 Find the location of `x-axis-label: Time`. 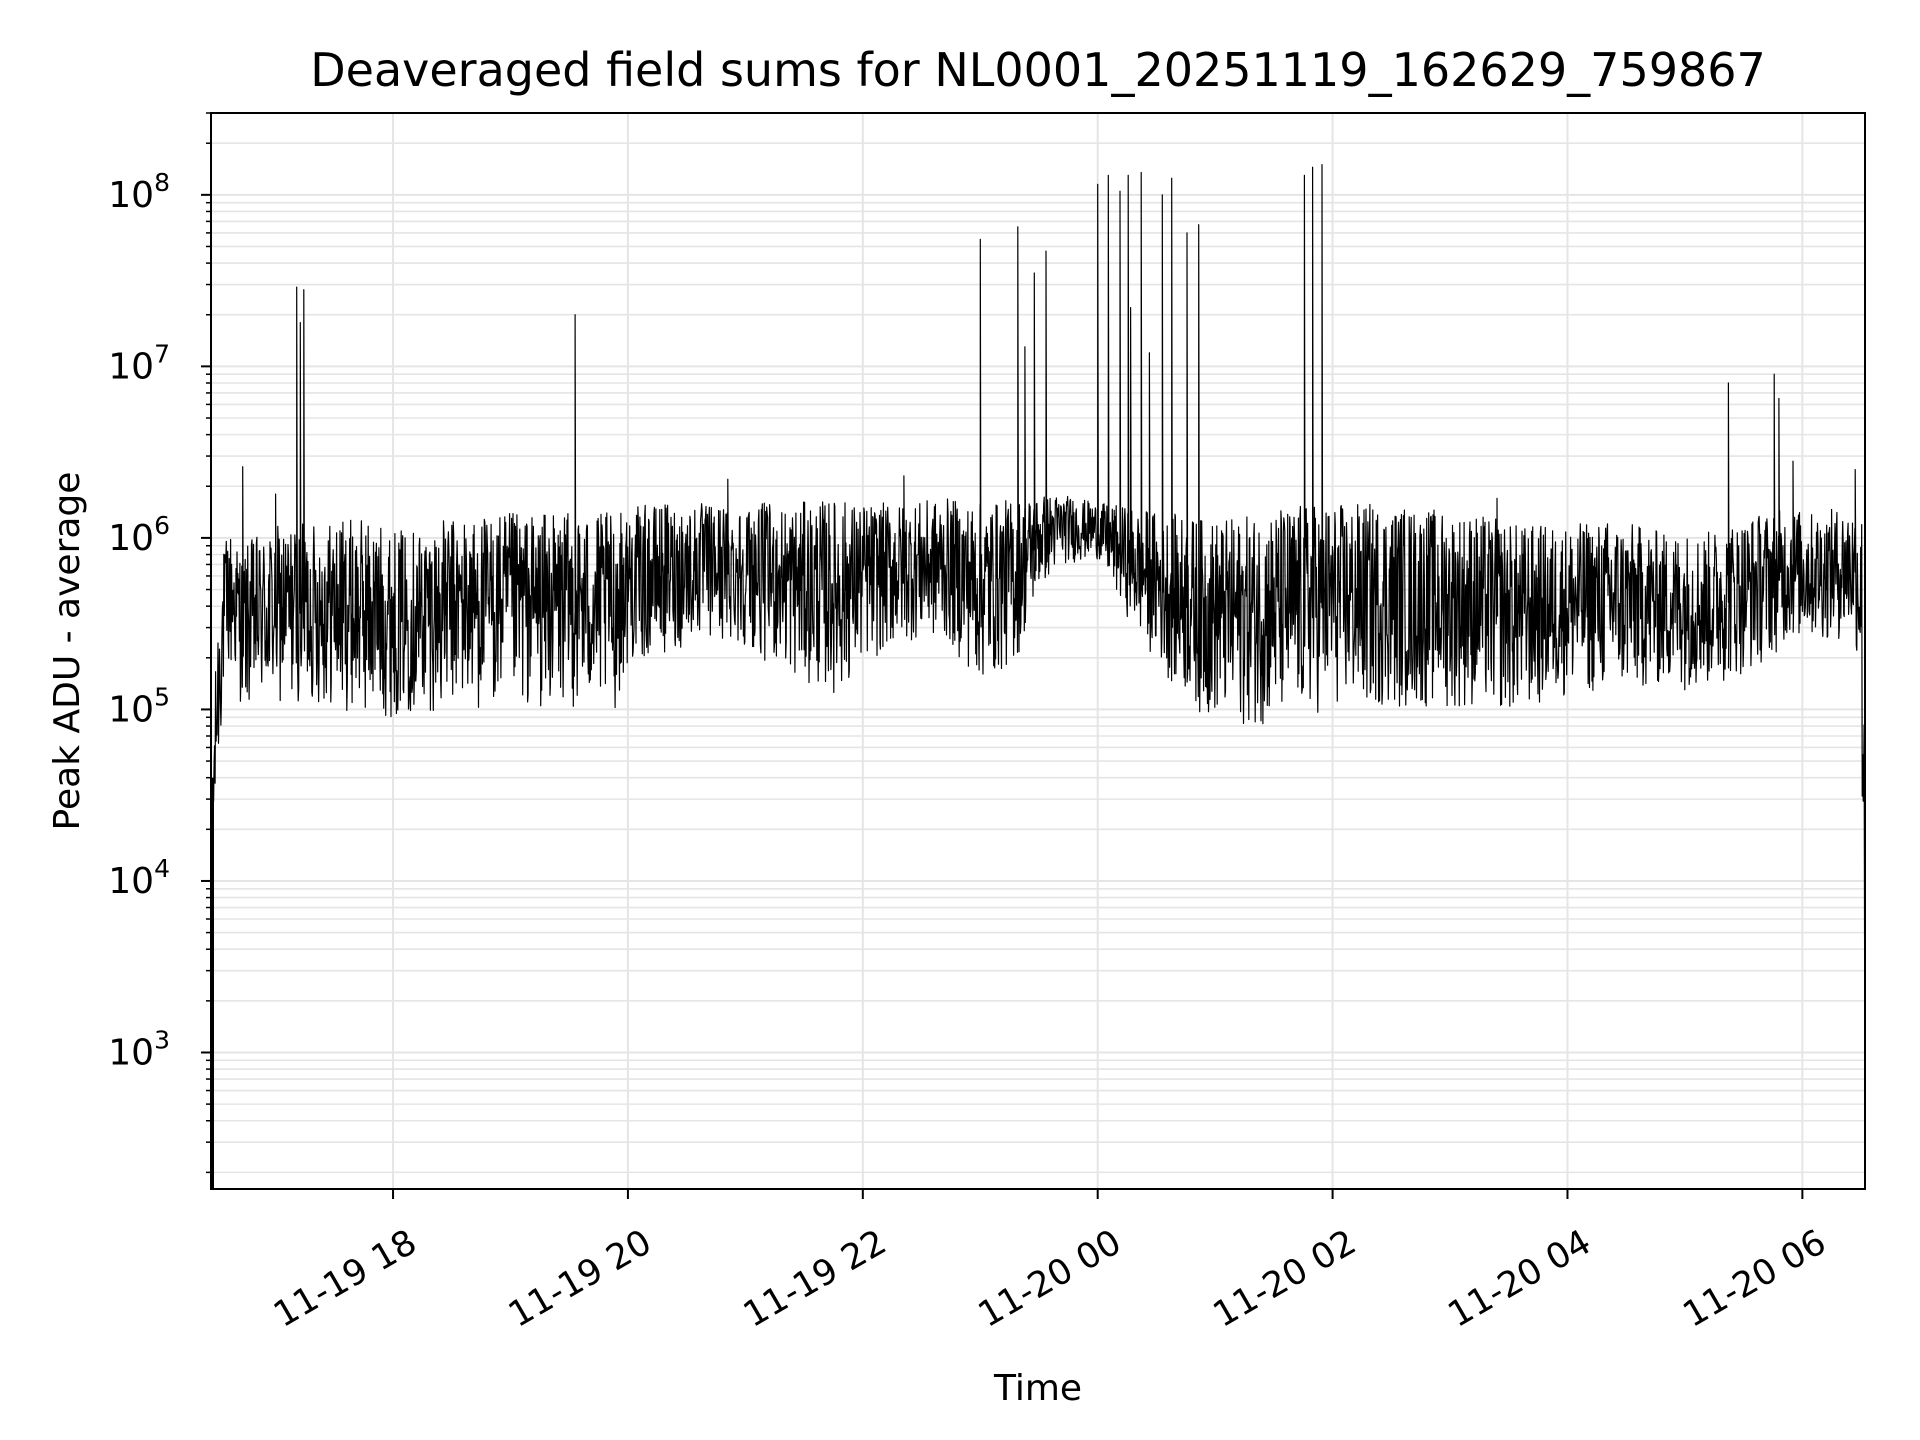

x-axis-label: Time is located at coordinates (1037, 1388).